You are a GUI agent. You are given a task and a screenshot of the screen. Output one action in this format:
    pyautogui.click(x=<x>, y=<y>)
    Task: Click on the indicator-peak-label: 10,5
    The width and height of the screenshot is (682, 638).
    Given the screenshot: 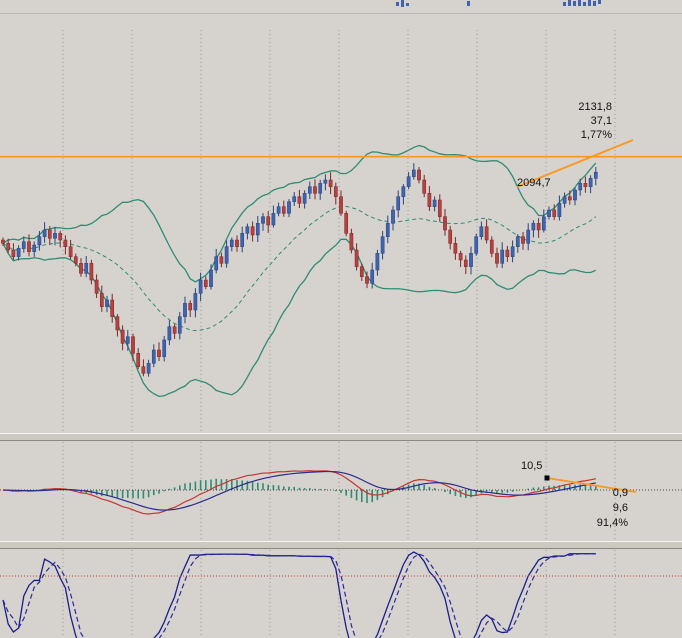 What is the action you would take?
    pyautogui.click(x=532, y=466)
    